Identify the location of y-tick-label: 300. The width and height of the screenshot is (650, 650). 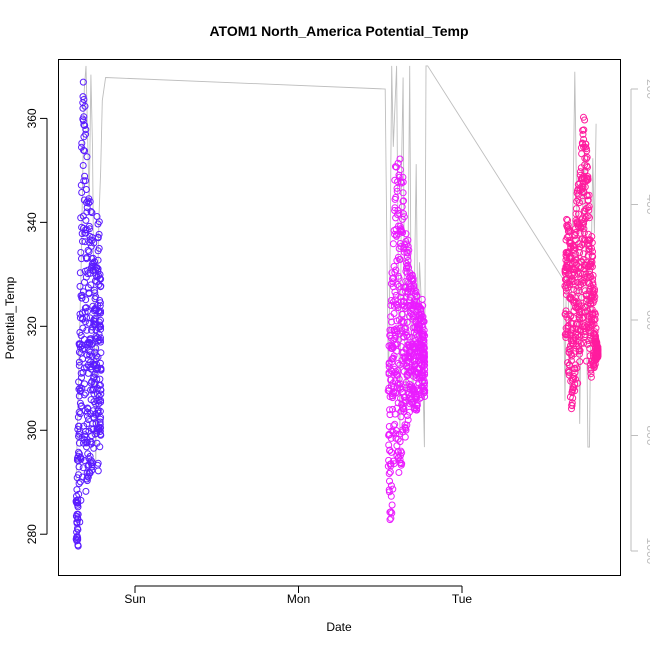
(32, 430).